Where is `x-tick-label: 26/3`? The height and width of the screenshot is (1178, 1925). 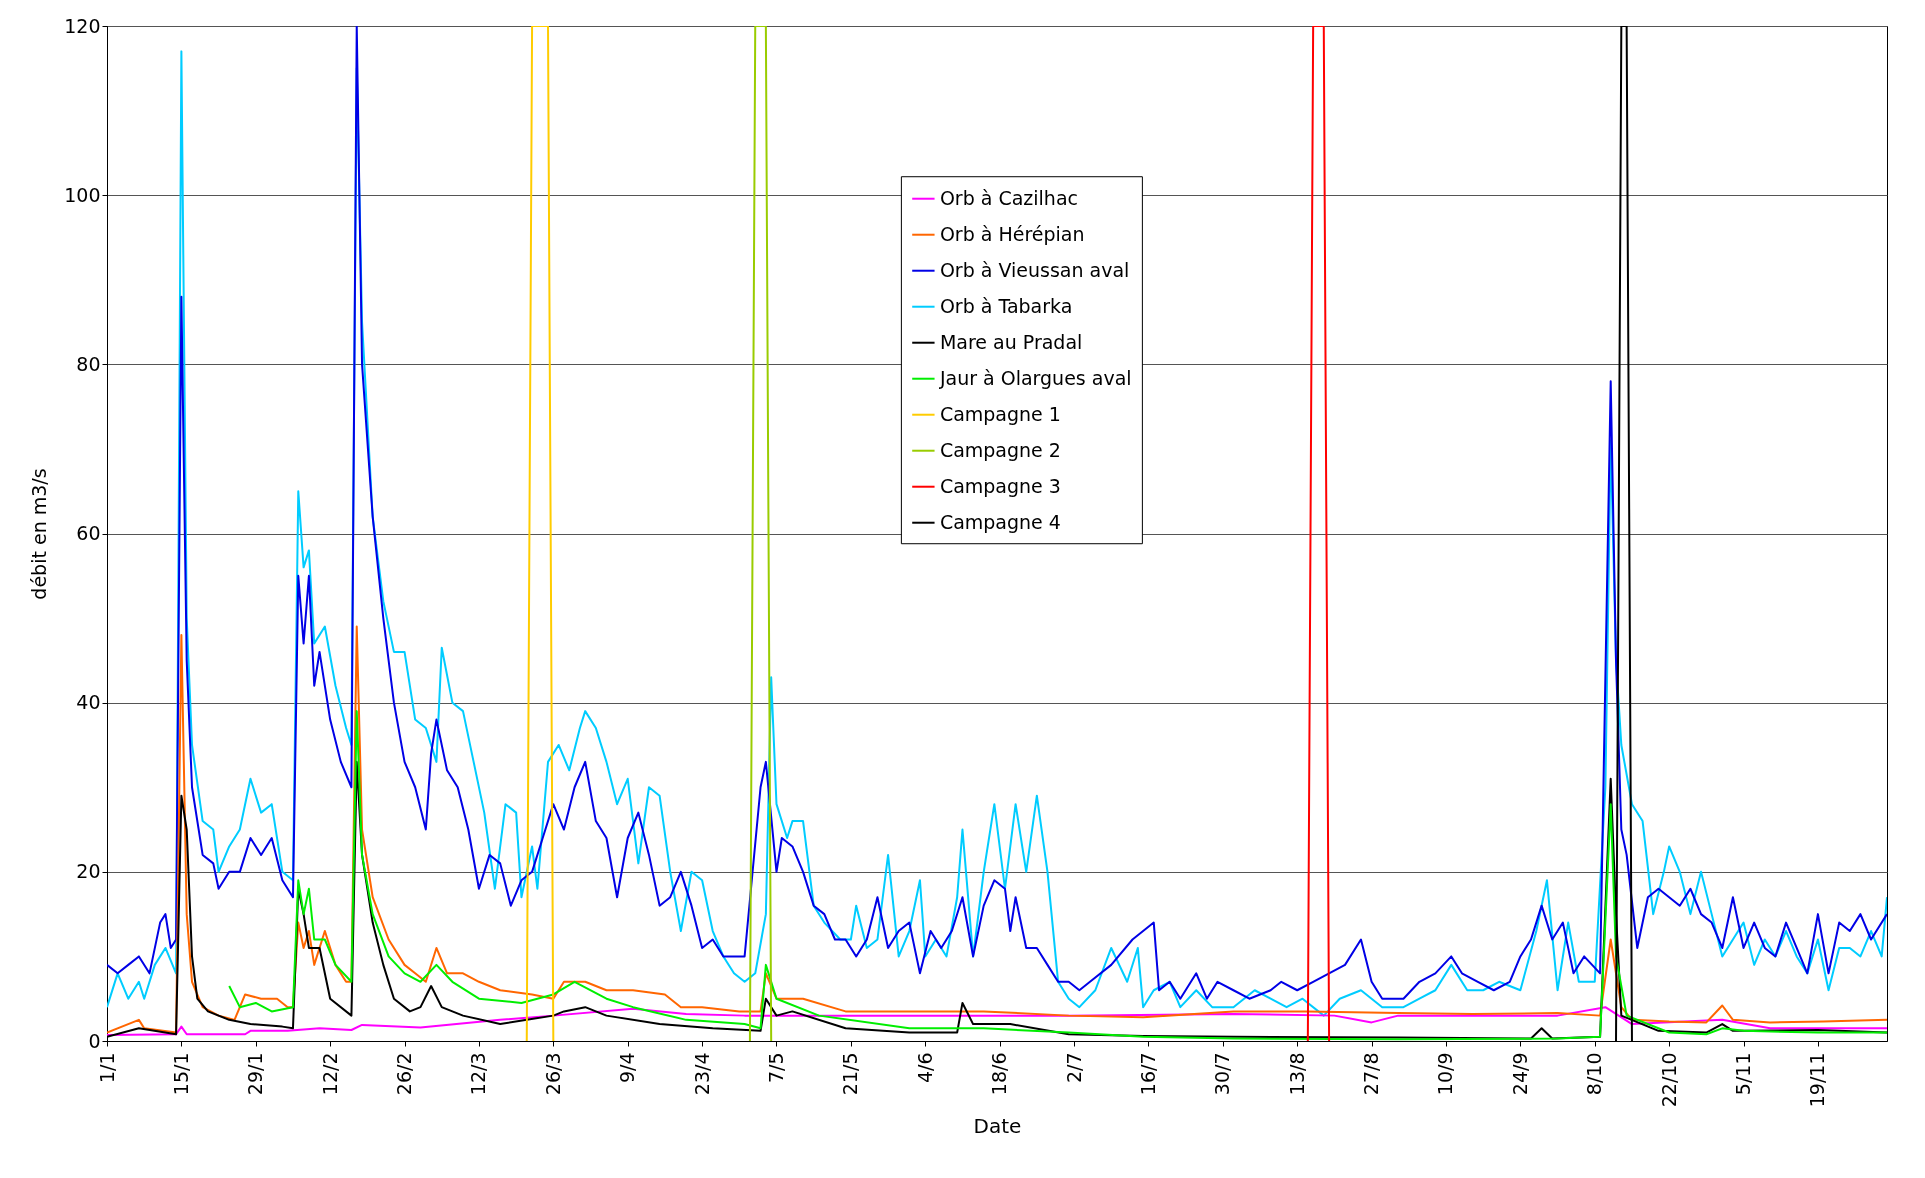 x-tick-label: 26/3 is located at coordinates (552, 1074).